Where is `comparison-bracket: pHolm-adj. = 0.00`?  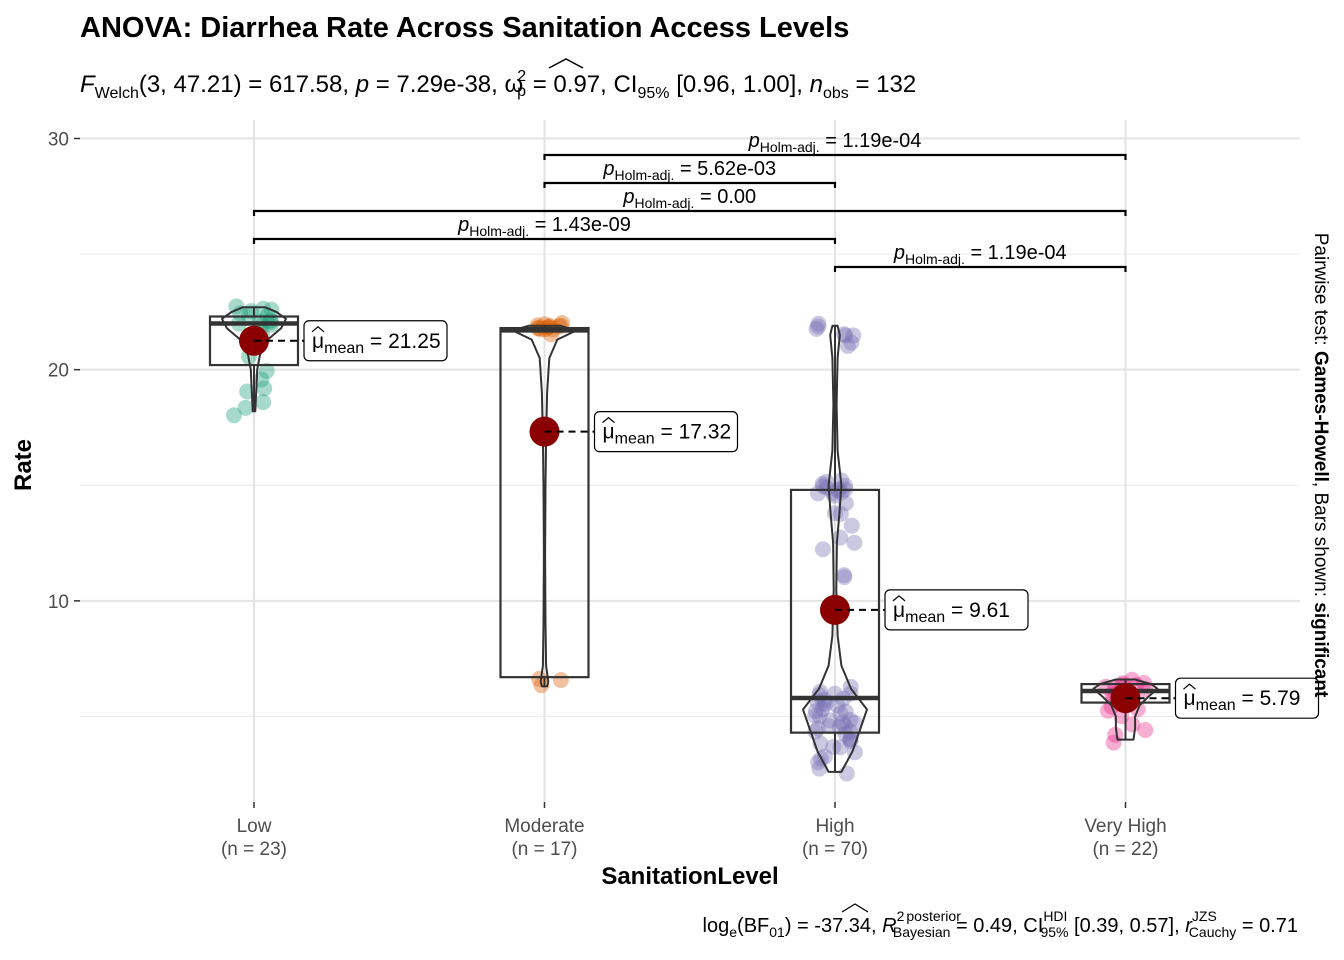
comparison-bracket: pHolm-adj. = 0.00 is located at coordinates (689, 201).